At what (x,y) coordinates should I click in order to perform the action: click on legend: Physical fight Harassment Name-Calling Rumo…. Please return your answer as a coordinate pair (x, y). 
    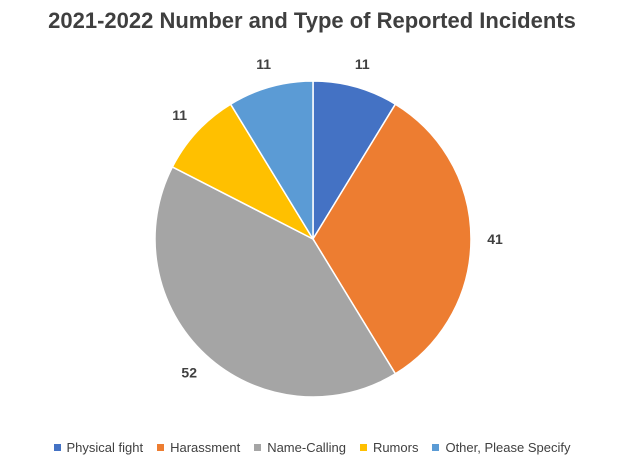
    Looking at the image, I should click on (312, 447).